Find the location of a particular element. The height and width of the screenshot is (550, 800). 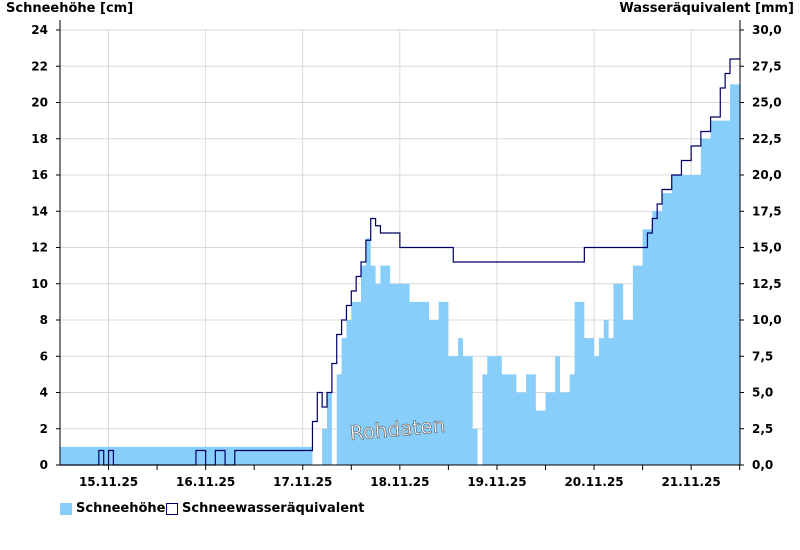

legend-swatch-swe is located at coordinates (172, 508).